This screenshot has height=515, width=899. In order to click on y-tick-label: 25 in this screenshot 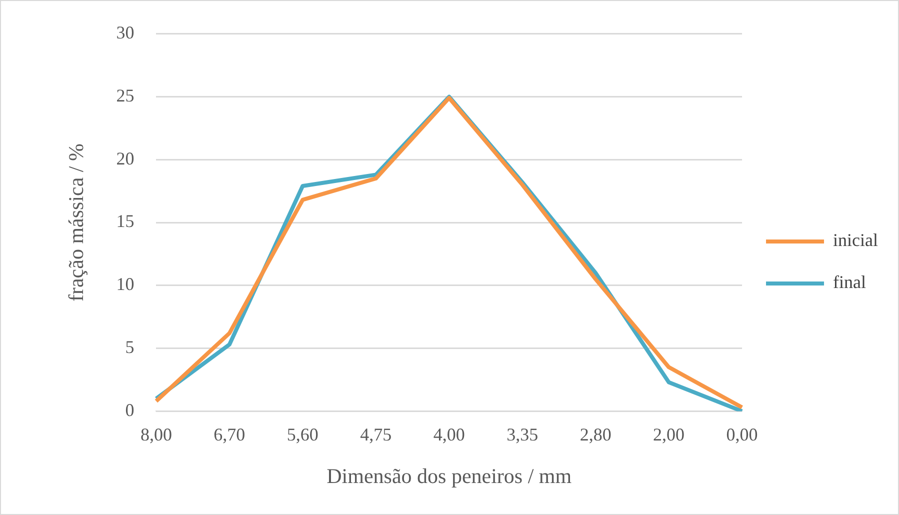, I will do `click(125, 95)`.